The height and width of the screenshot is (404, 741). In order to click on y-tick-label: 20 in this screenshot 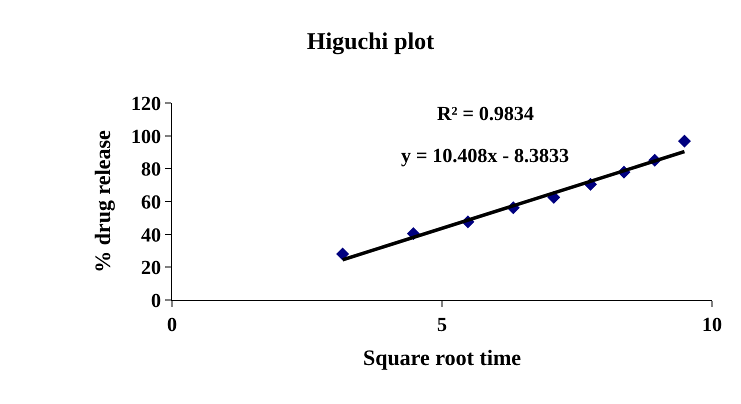, I will do `click(151, 268)`.